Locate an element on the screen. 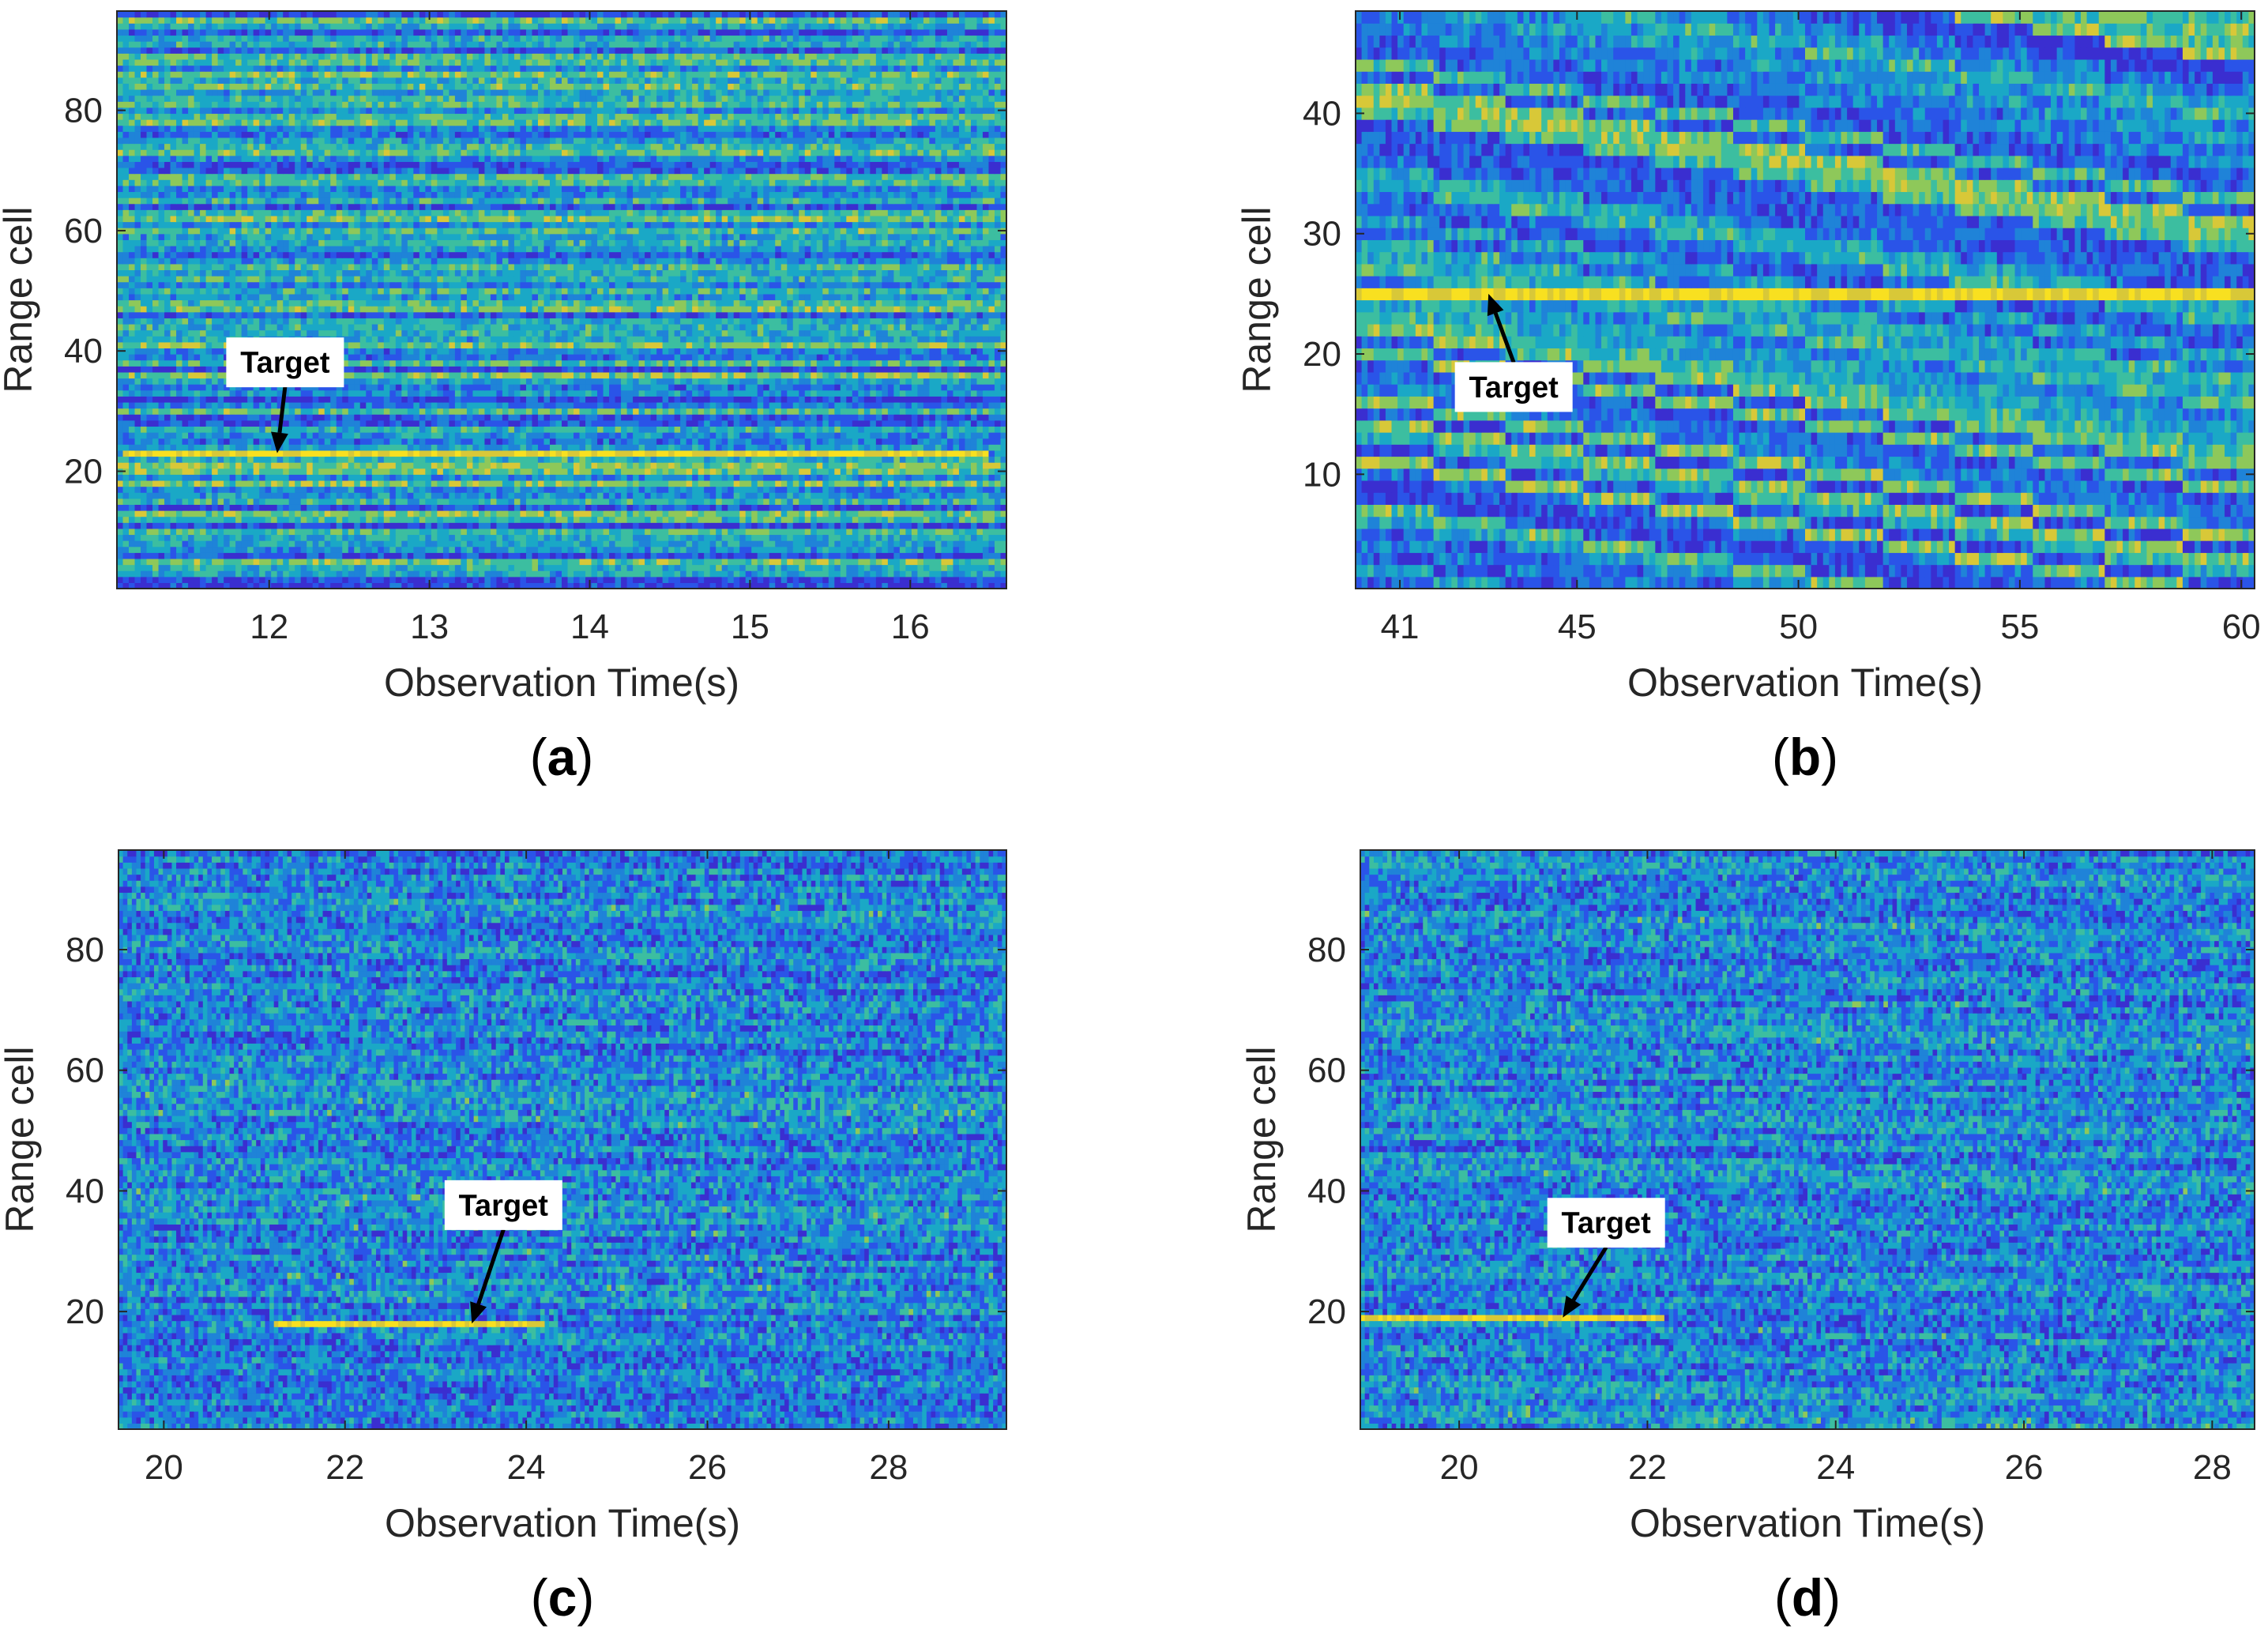  x-tick-label: 12 is located at coordinates (269, 627).